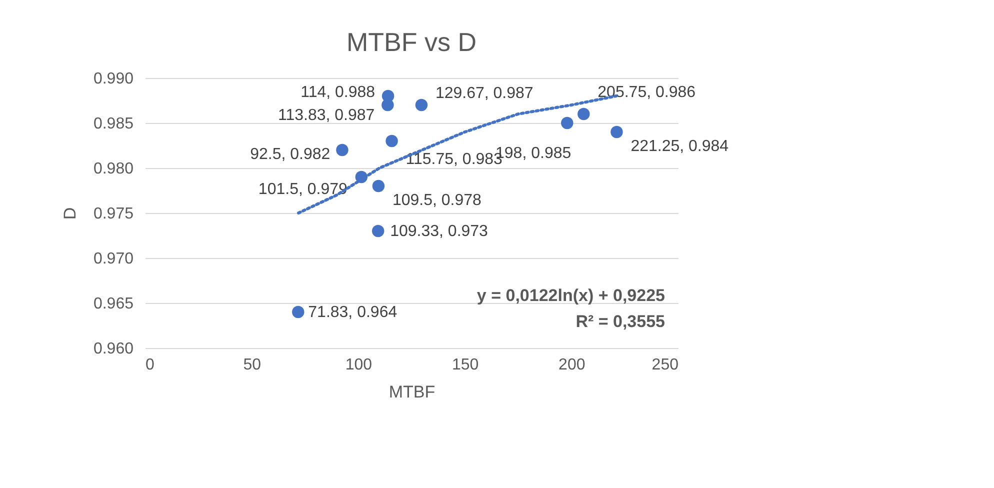 This screenshot has height=488, width=994. What do you see at coordinates (113, 259) in the screenshot?
I see `y-tick-label: 0.970` at bounding box center [113, 259].